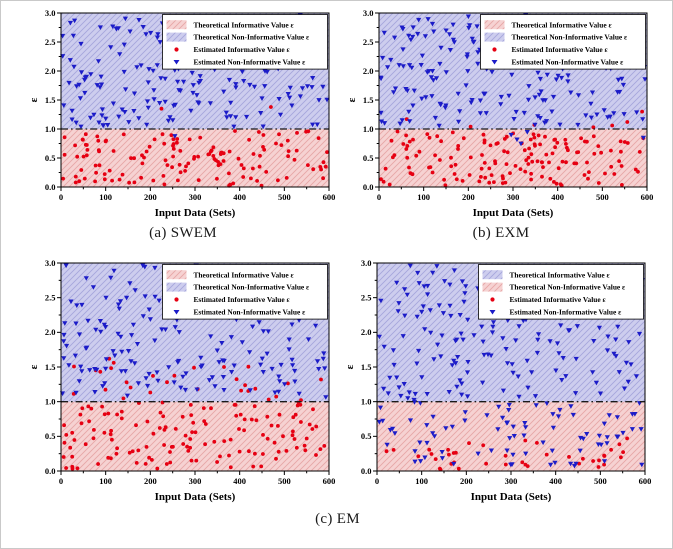 This screenshot has width=673, height=549. I want to click on caption-swem: (a) SWEM, so click(183, 233).